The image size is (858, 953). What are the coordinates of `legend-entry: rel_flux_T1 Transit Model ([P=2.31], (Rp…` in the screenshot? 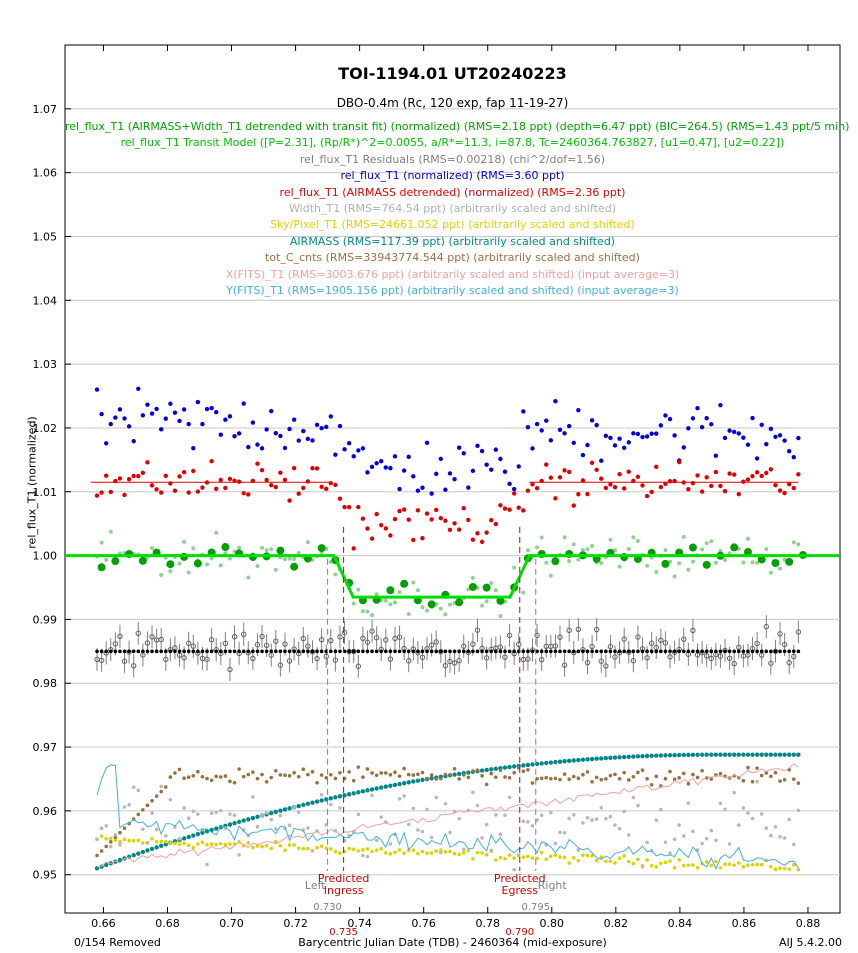 It's located at (452, 143).